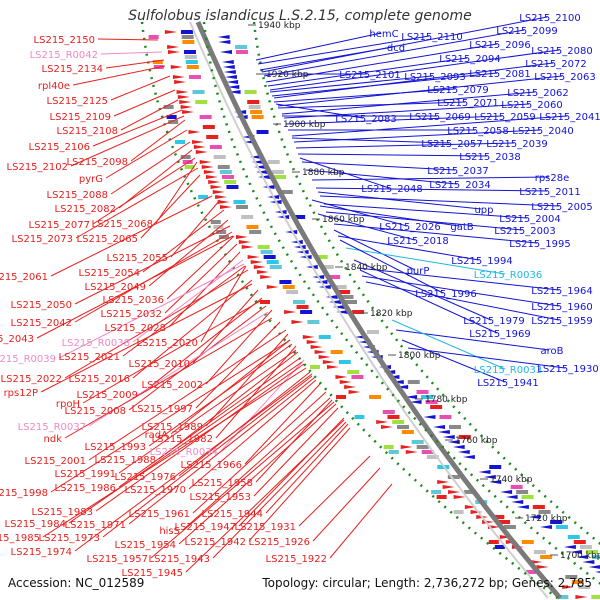  I want to click on gene-label: LS215_2100, so click(549, 18).